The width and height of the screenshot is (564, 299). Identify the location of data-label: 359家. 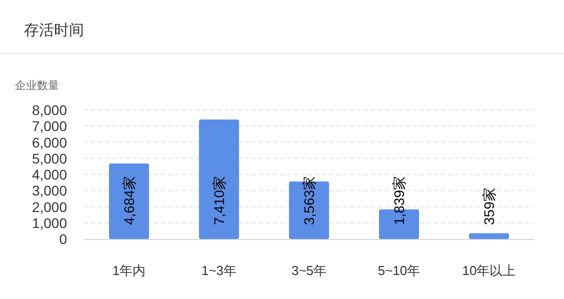
(489, 206).